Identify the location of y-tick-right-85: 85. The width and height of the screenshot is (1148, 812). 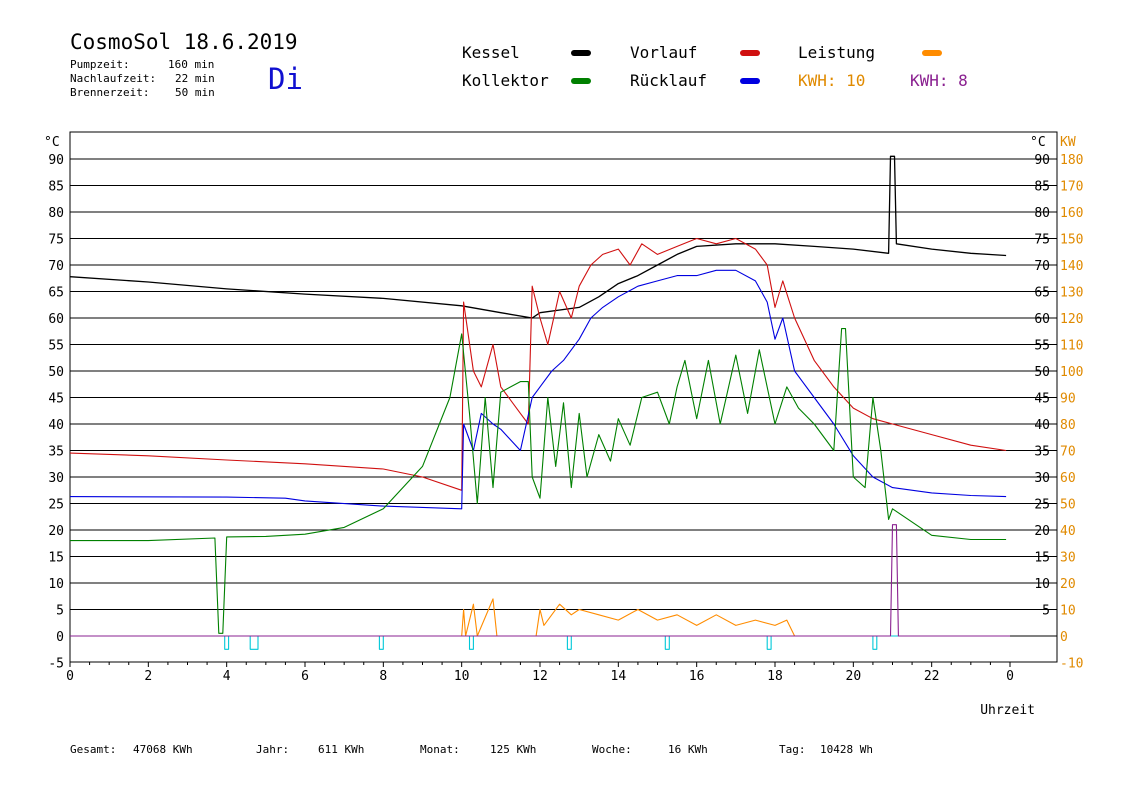
(1042, 187).